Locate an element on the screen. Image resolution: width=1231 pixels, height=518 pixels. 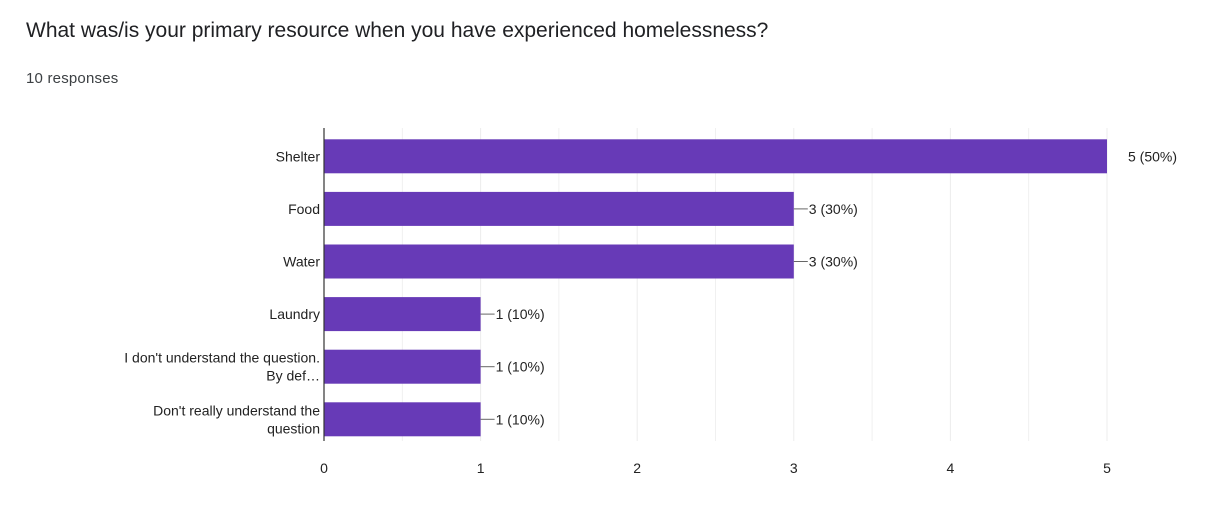
x-tick-label: 1 is located at coordinates (481, 468).